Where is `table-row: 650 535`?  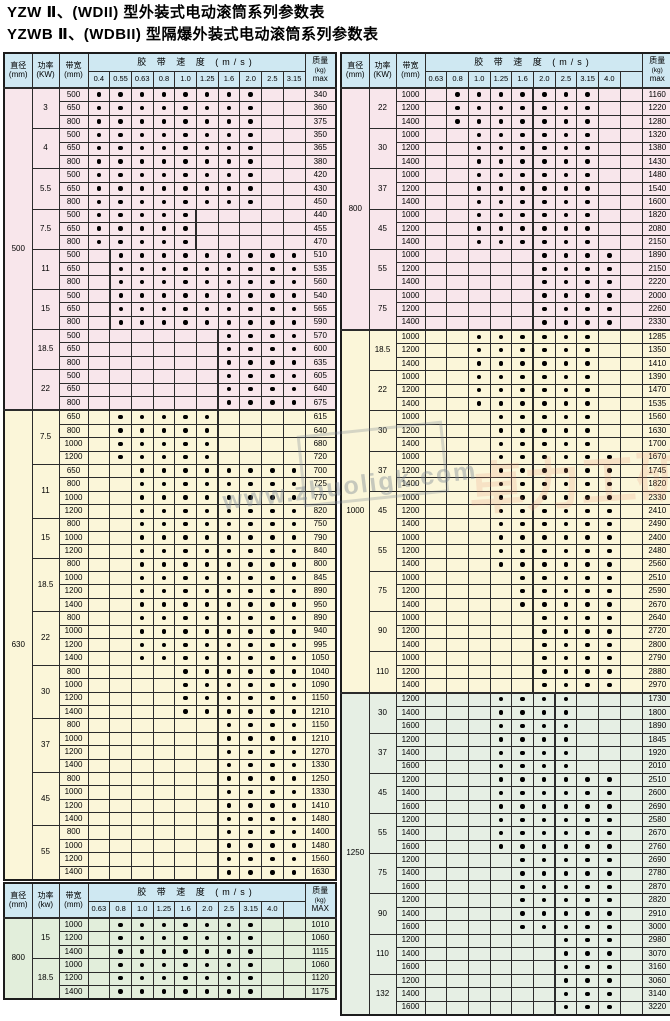
table-row: 650 535 is located at coordinates (170, 269).